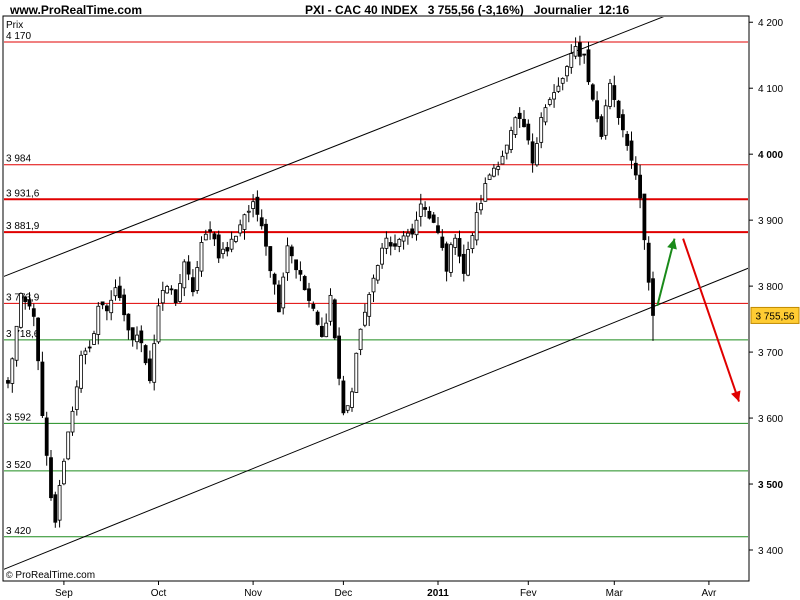 The height and width of the screenshot is (600, 800). I want to click on last-price-box, so click(775, 315).